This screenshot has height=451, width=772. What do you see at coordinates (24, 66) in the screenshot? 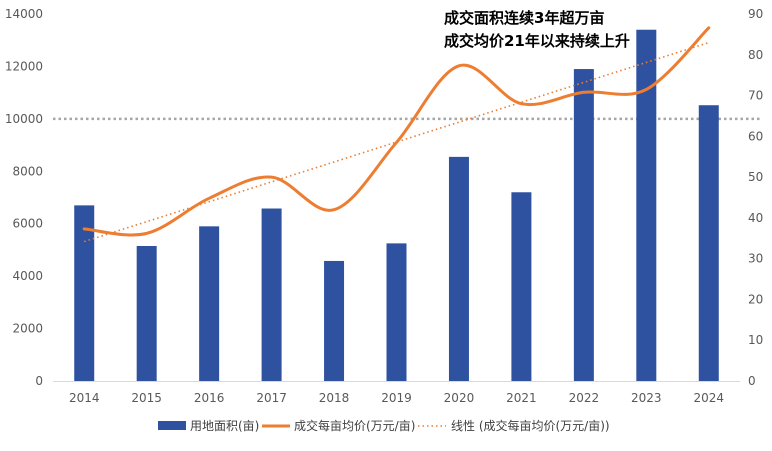
I see `left-tick-label: 12000` at bounding box center [24, 66].